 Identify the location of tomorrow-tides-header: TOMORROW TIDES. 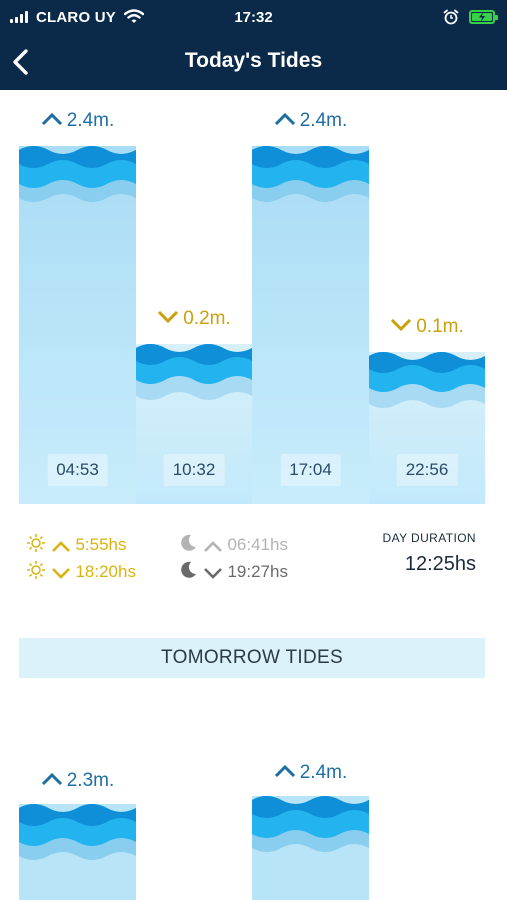
(252, 658).